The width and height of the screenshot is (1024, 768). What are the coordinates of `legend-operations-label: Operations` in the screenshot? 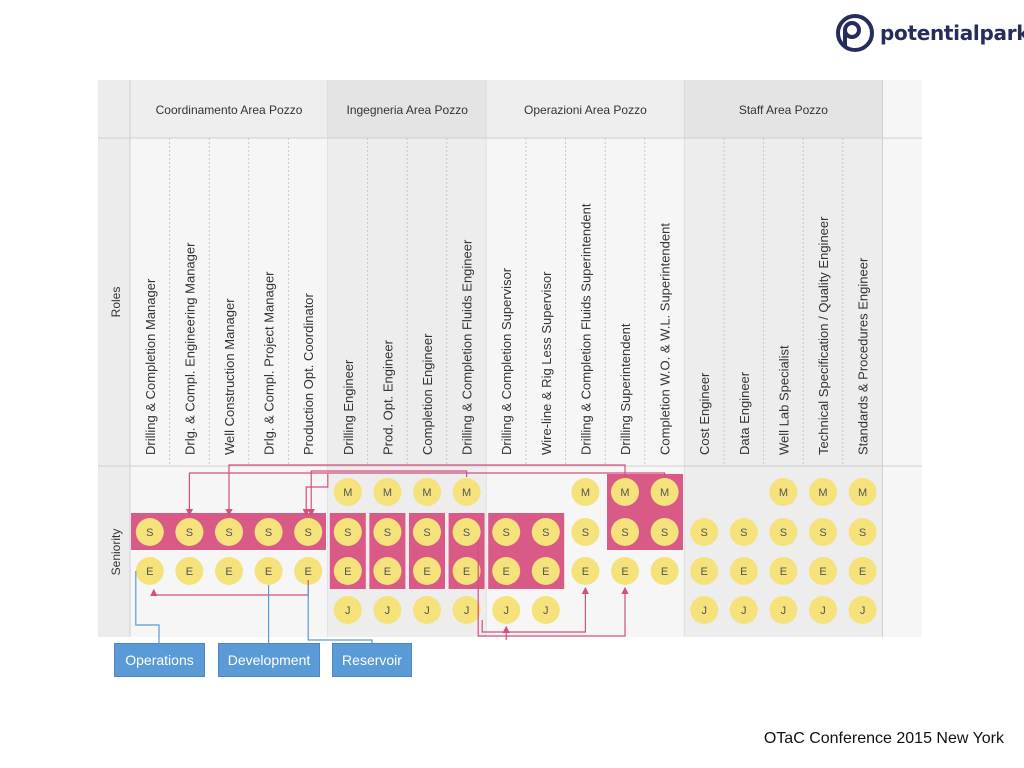 It's located at (159, 660).